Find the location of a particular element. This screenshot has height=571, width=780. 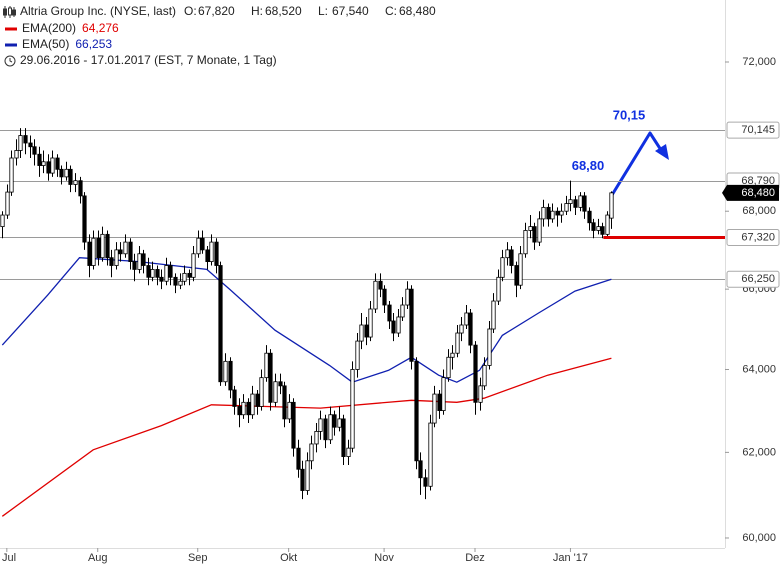

ohlc-value: 68,520 is located at coordinates (283, 11).